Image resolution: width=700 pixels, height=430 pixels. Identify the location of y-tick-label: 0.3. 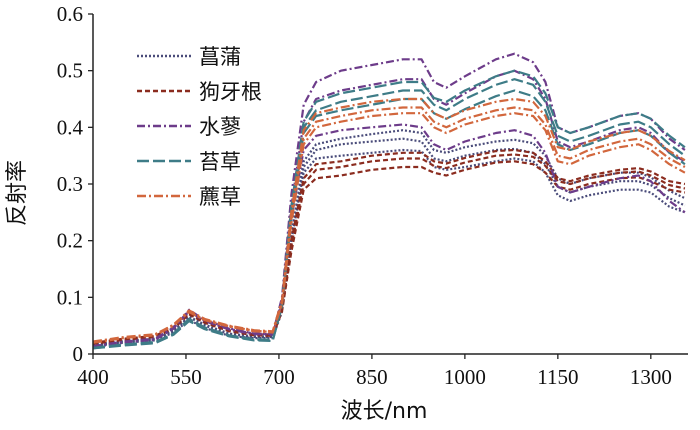
(70, 184).